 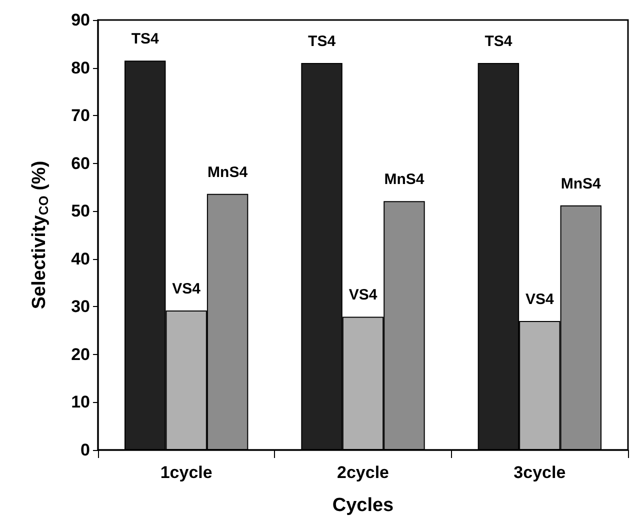 I want to click on y-axis-title: SelectivityCO (%), so click(x=40, y=235).